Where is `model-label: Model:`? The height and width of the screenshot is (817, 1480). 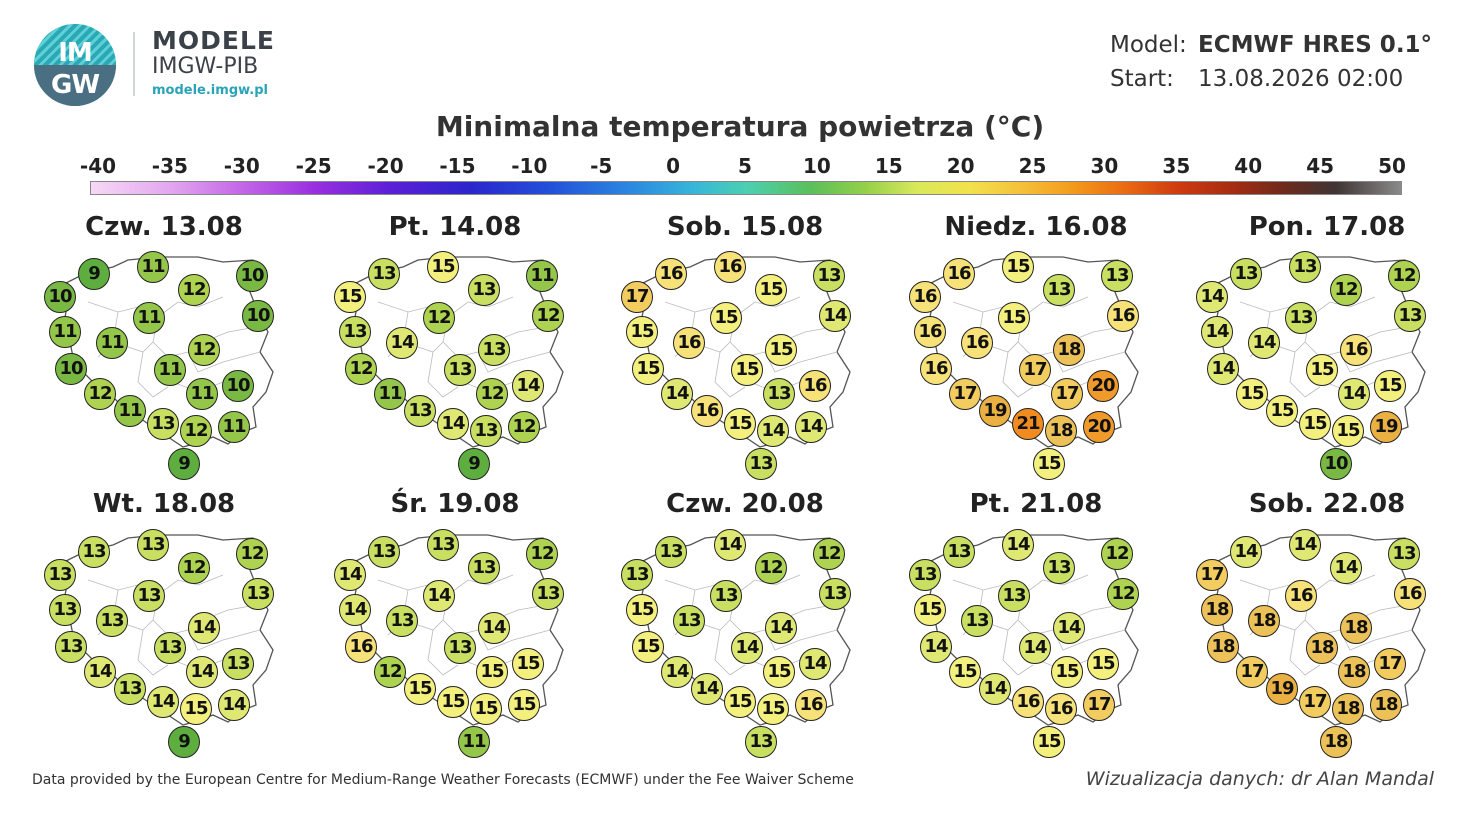
model-label: Model: is located at coordinates (1148, 45).